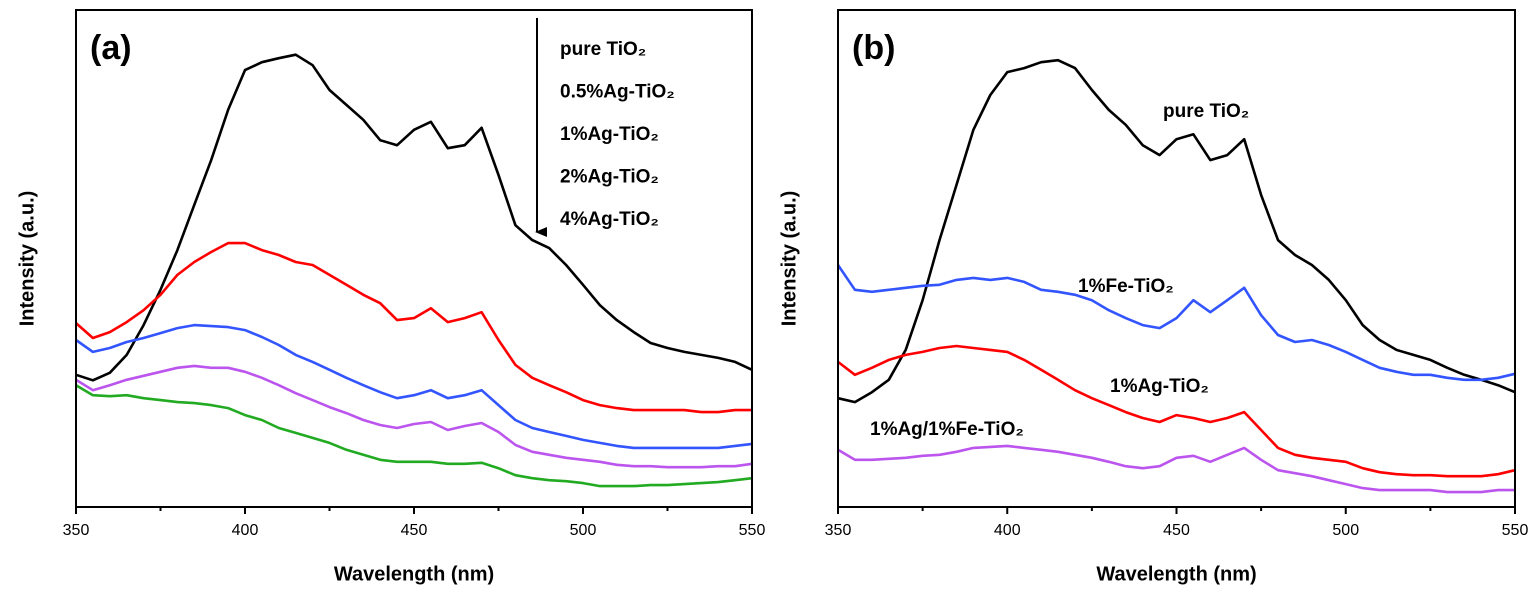  Describe the element at coordinates (111, 48) in the screenshot. I see `panel-label: (a)` at that location.